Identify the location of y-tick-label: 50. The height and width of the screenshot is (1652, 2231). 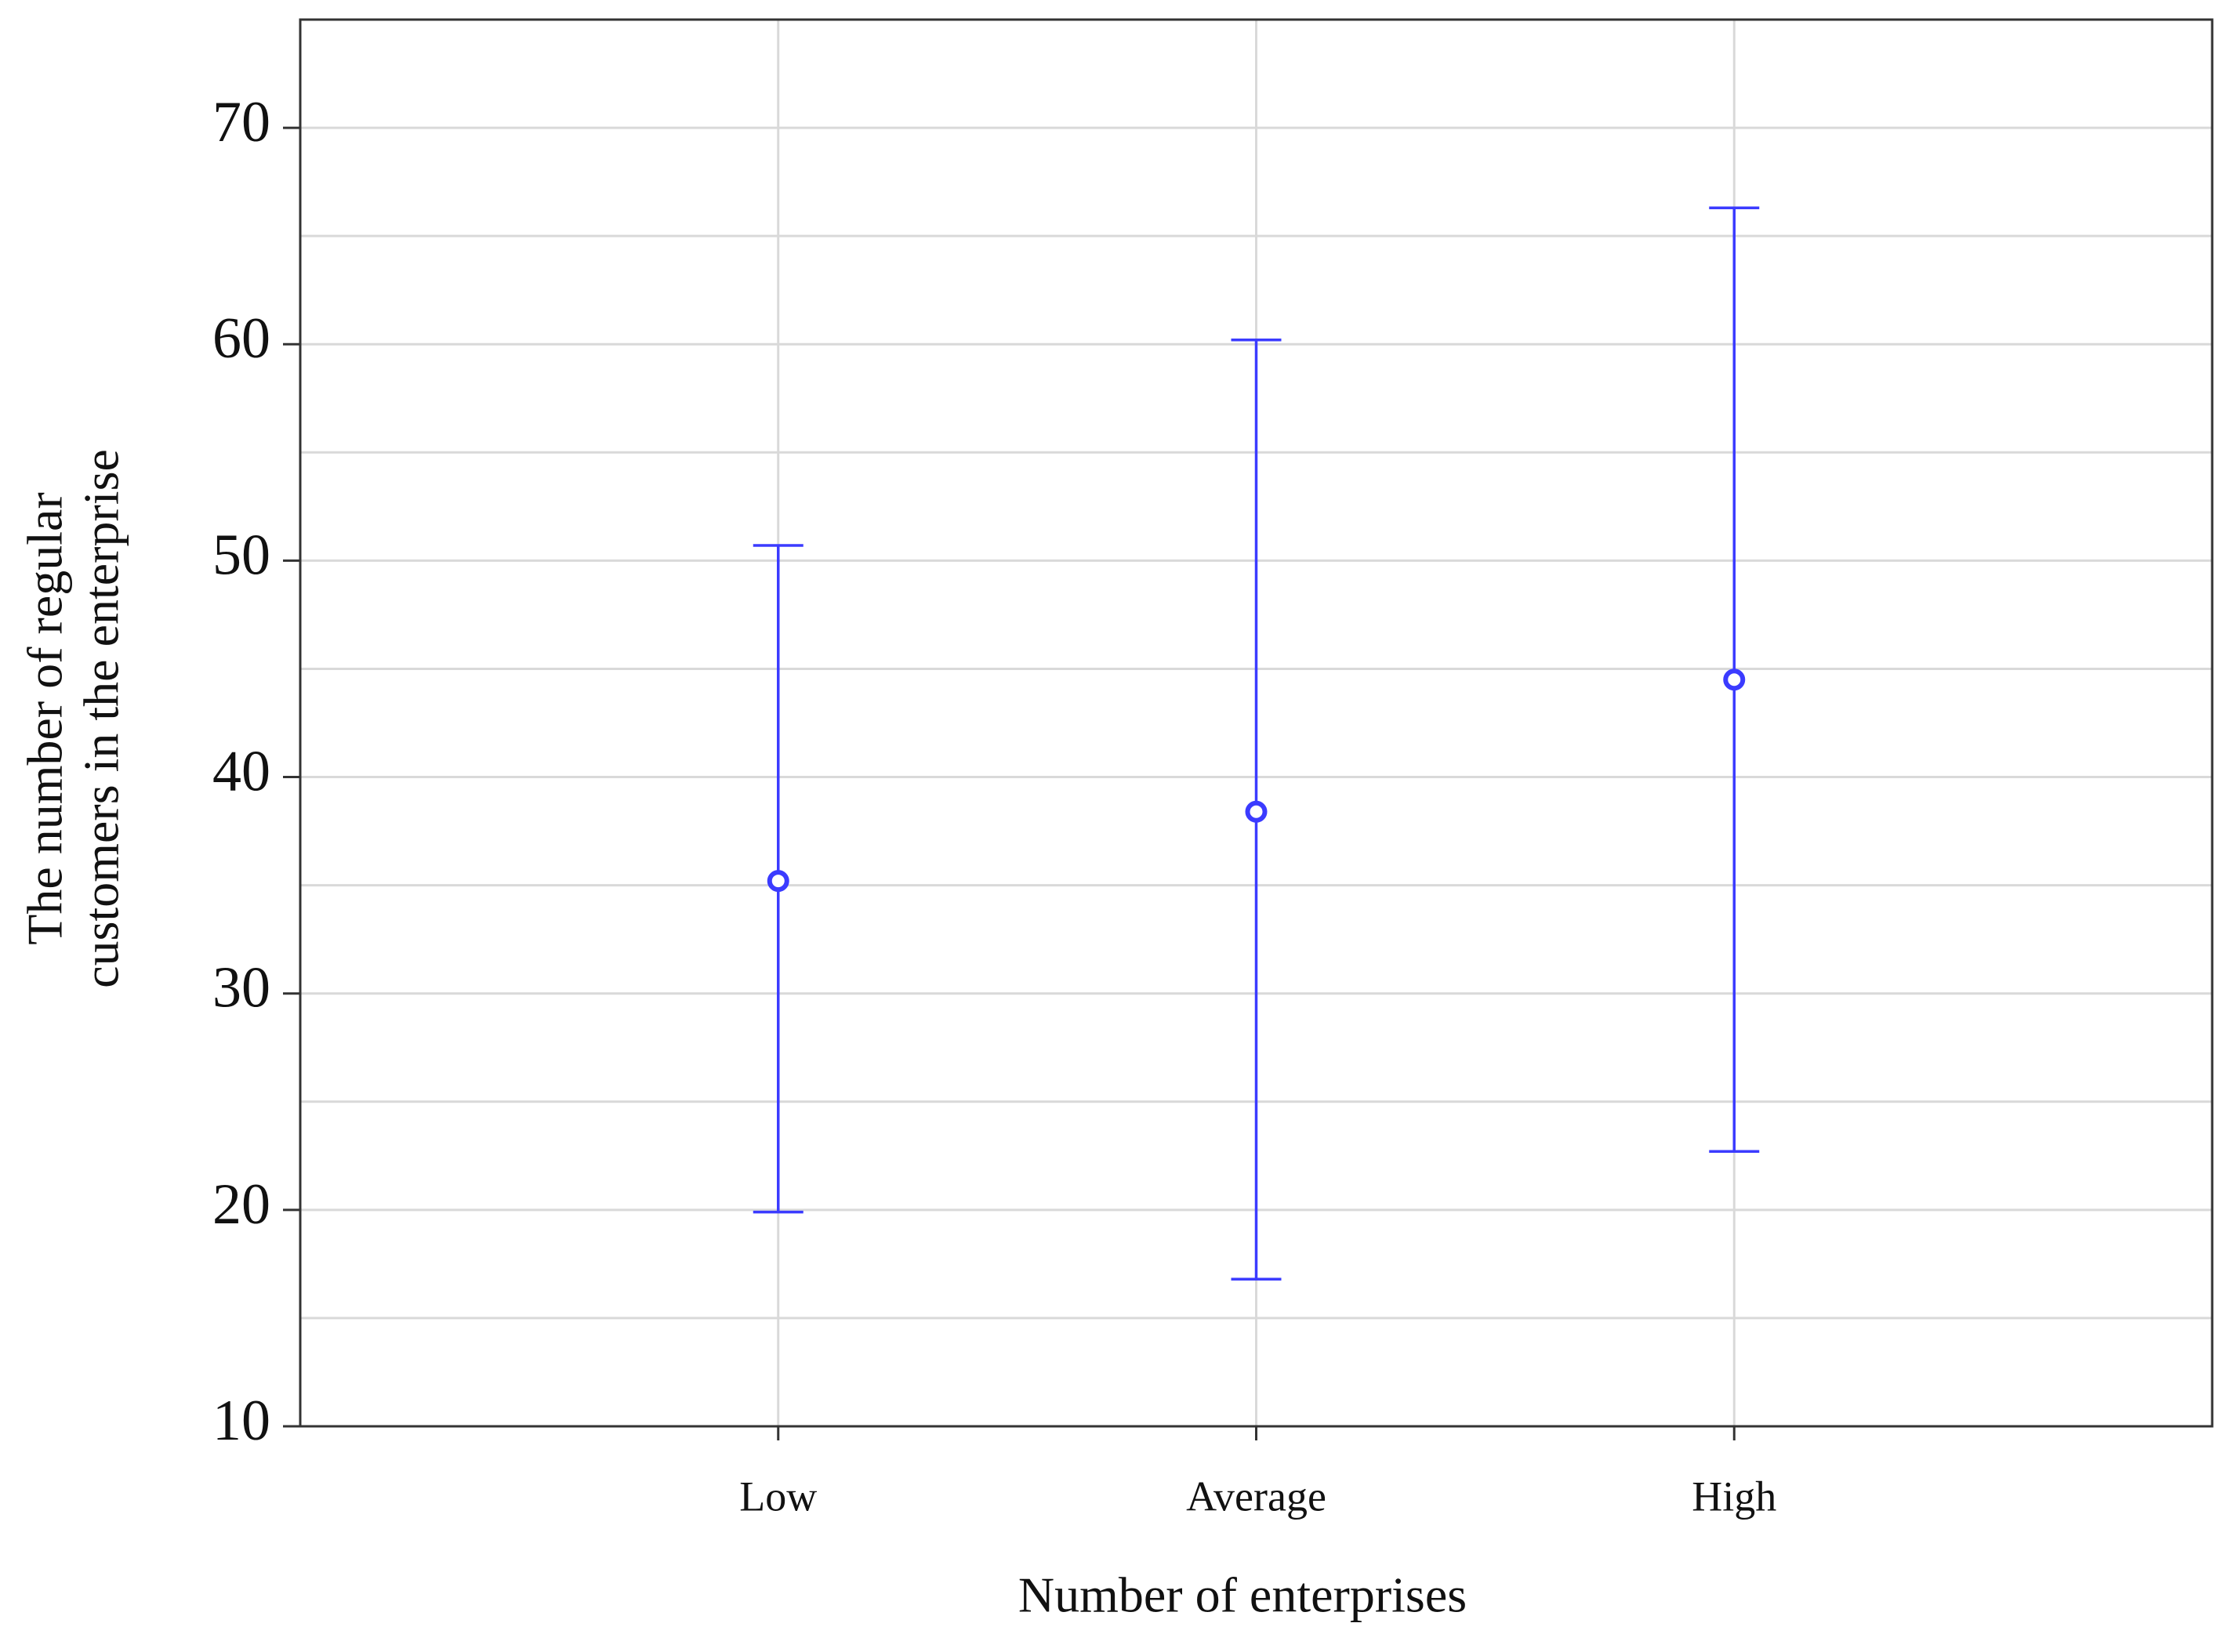
(241, 555).